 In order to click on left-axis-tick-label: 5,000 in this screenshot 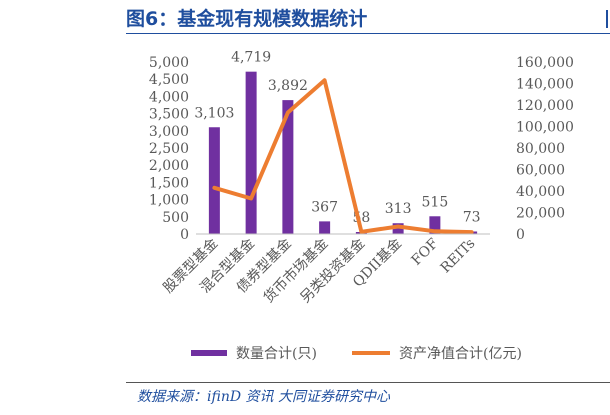, I will do `click(169, 63)`.